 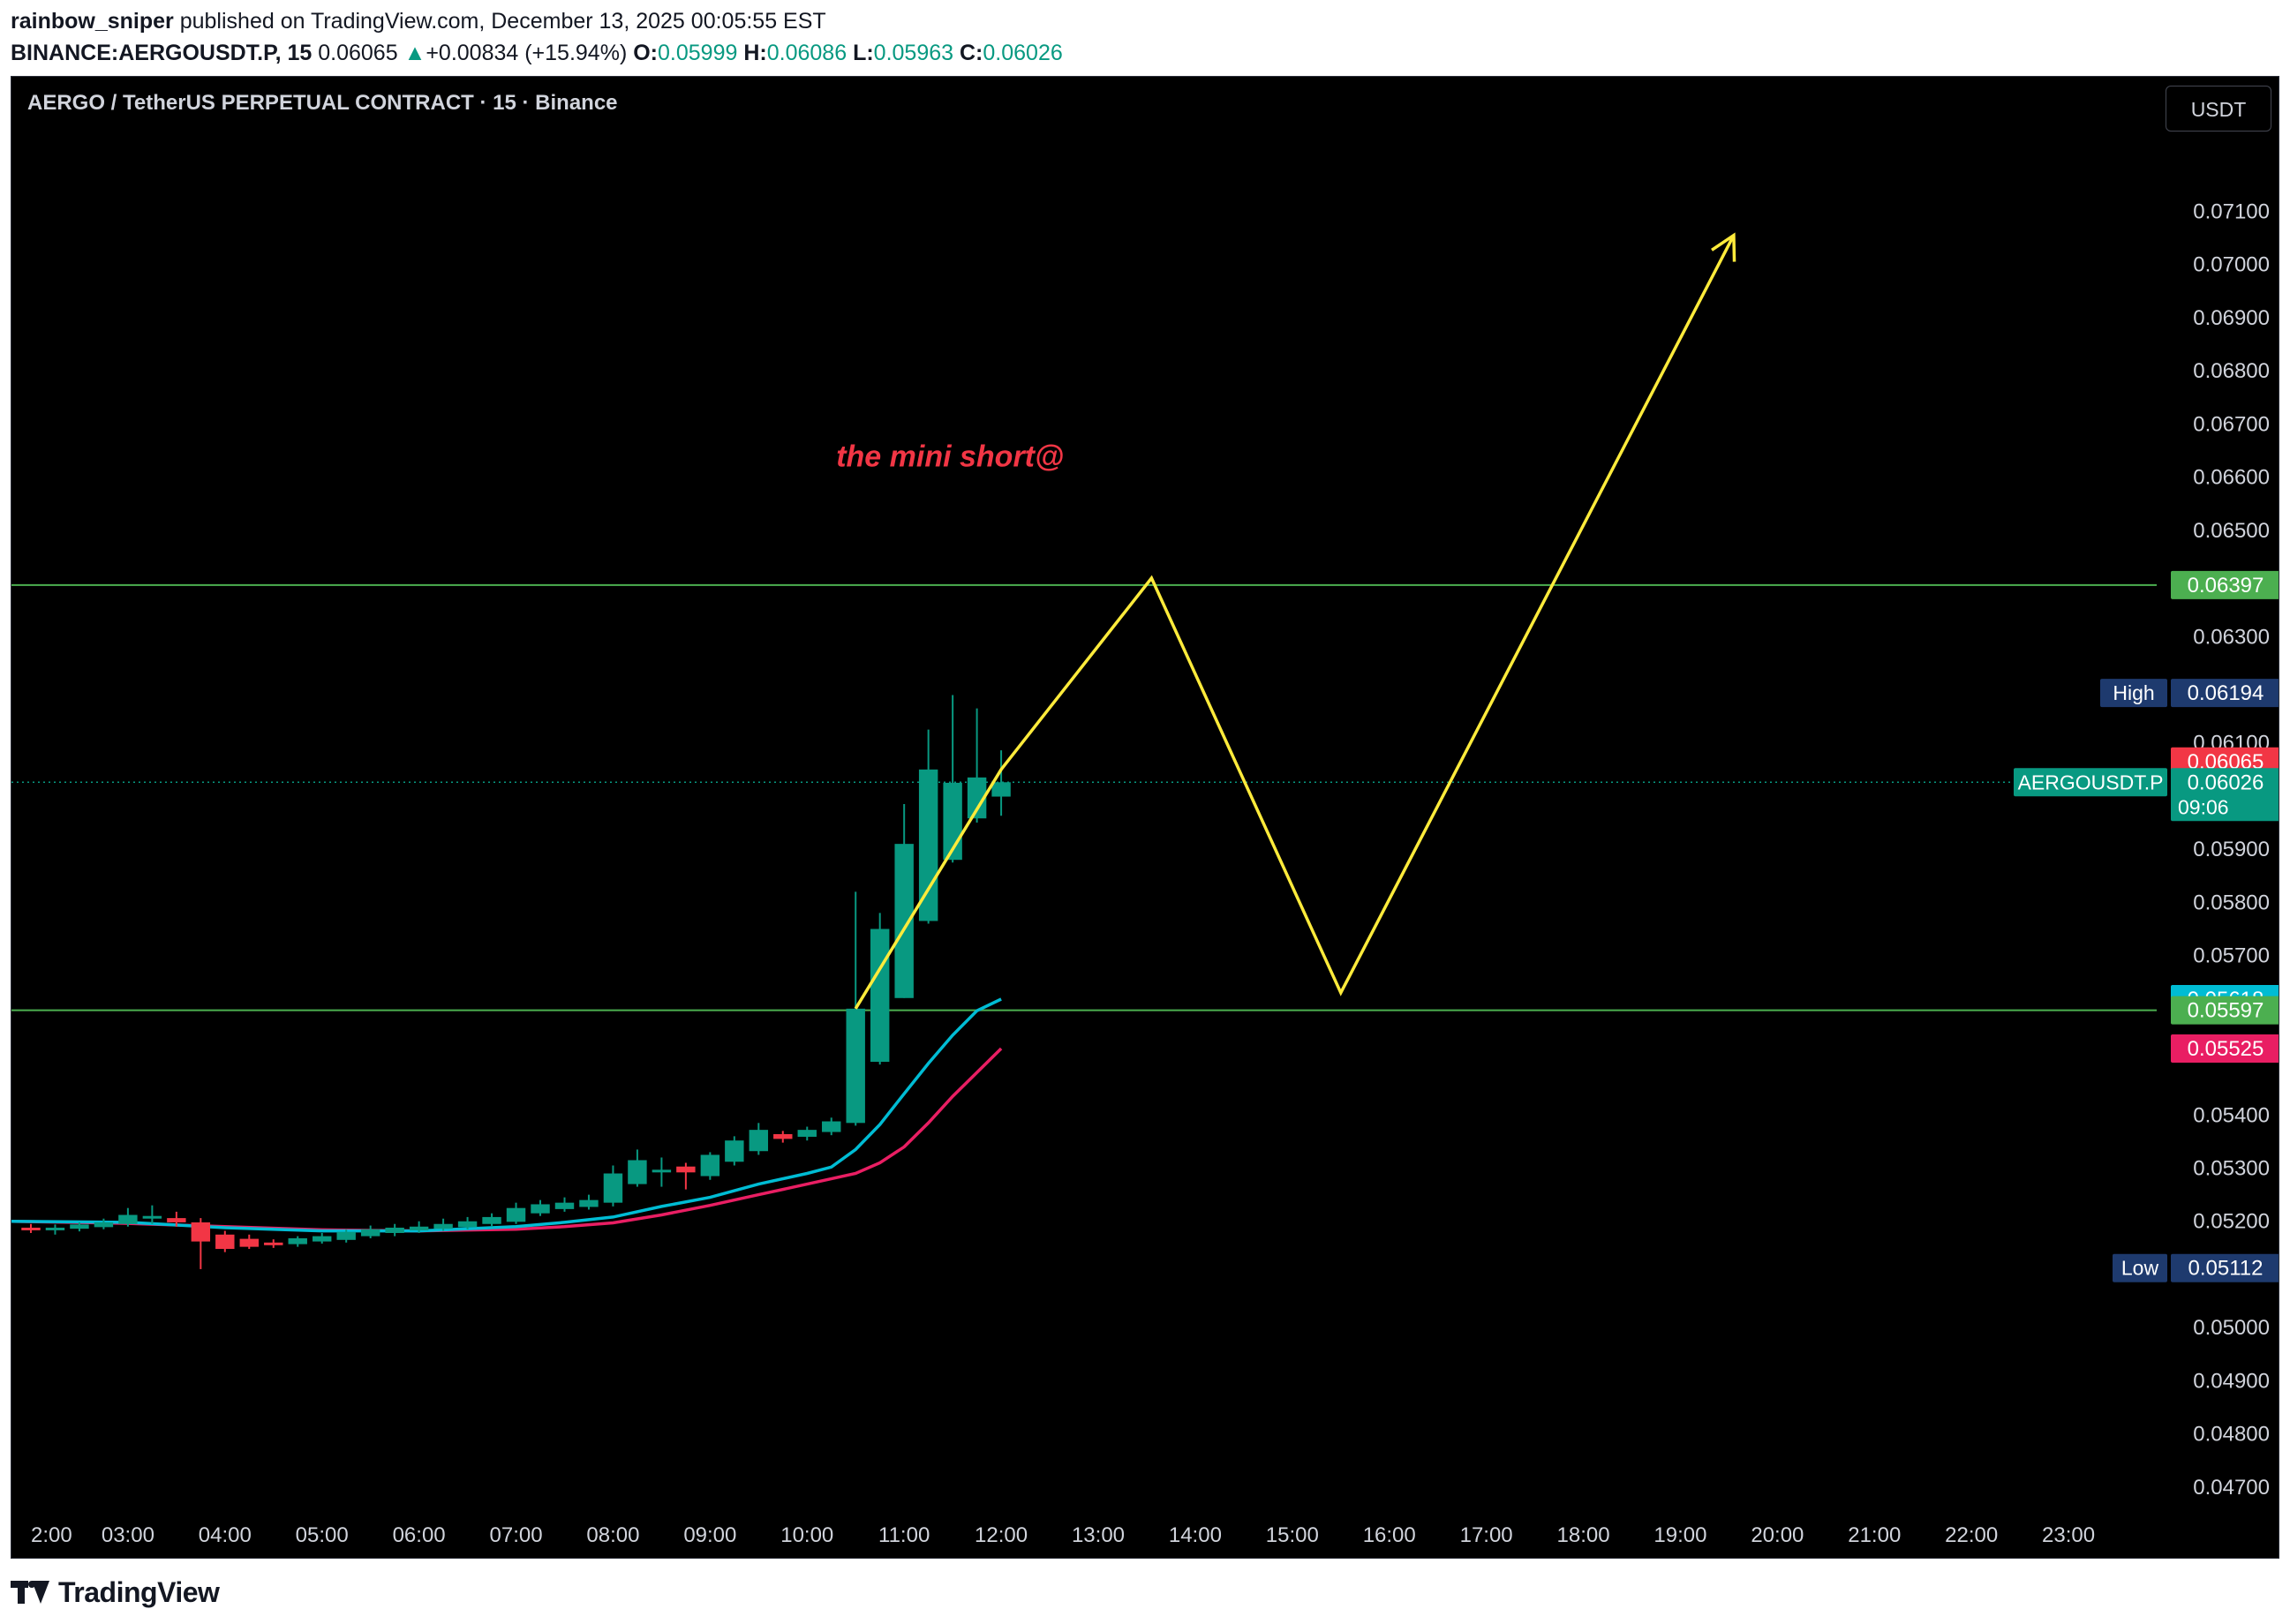 I want to click on author-name: rainbow_sniper, so click(x=92, y=21).